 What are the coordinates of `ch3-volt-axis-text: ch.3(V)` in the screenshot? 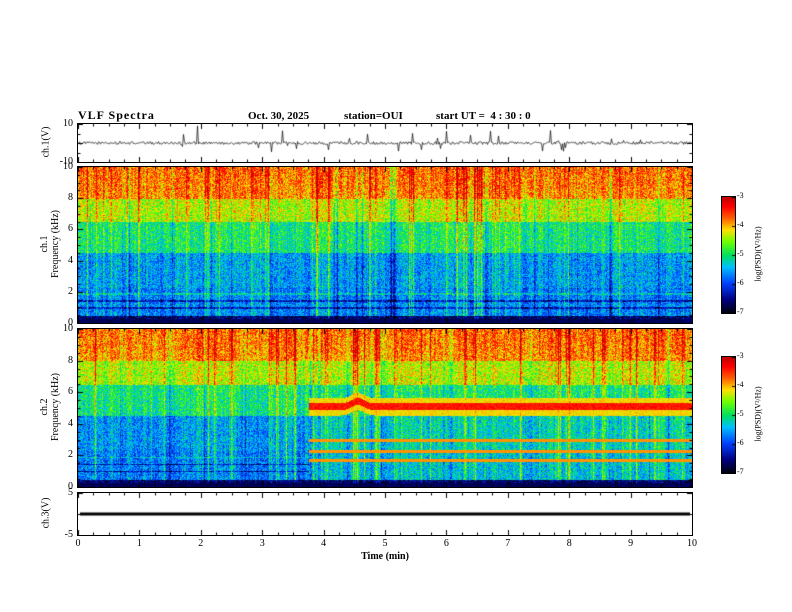 It's located at (46, 513).